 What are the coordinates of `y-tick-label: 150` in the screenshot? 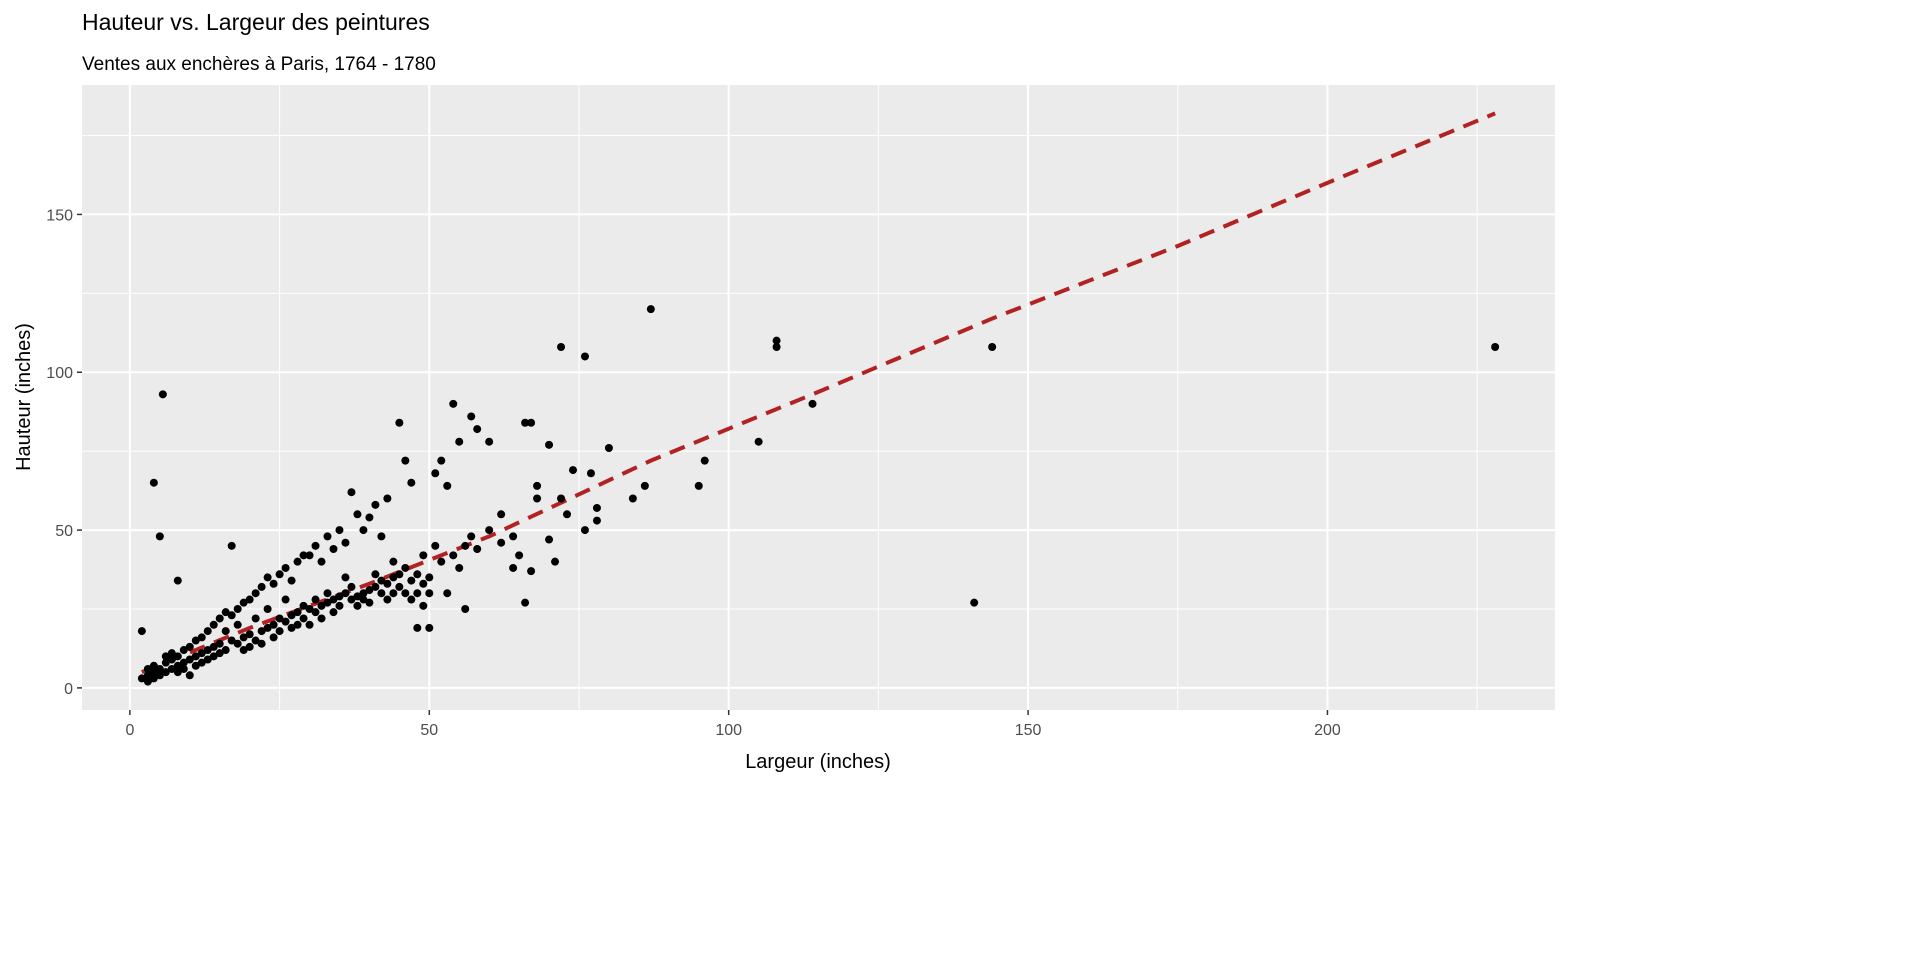 It's located at (59, 215).